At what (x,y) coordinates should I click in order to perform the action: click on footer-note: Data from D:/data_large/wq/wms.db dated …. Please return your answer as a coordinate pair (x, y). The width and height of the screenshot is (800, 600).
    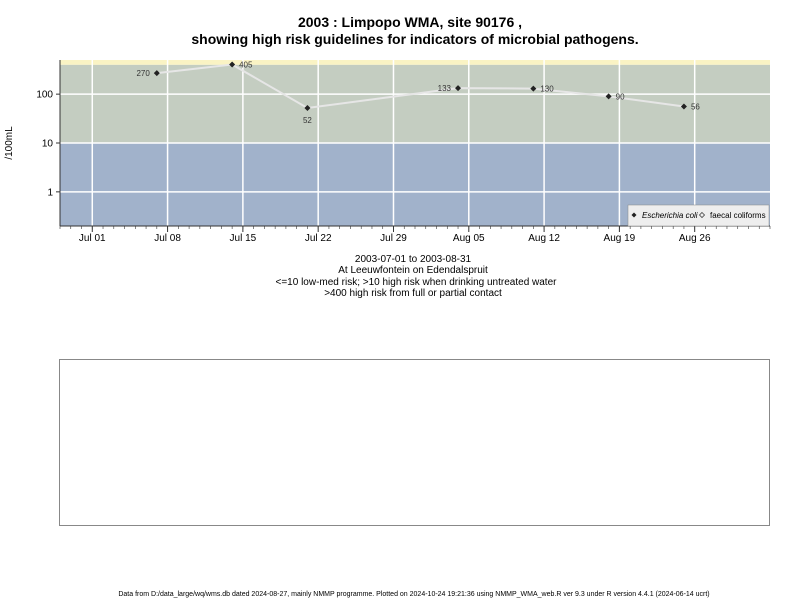
    Looking at the image, I should click on (413, 594).